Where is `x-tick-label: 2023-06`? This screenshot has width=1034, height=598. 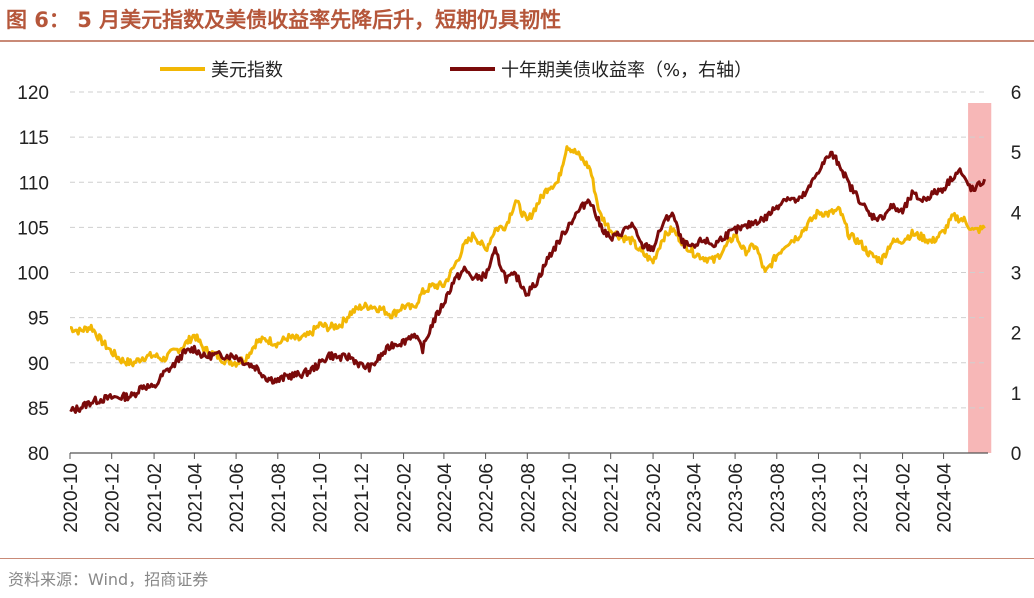
x-tick-label: 2023-06 is located at coordinates (736, 498).